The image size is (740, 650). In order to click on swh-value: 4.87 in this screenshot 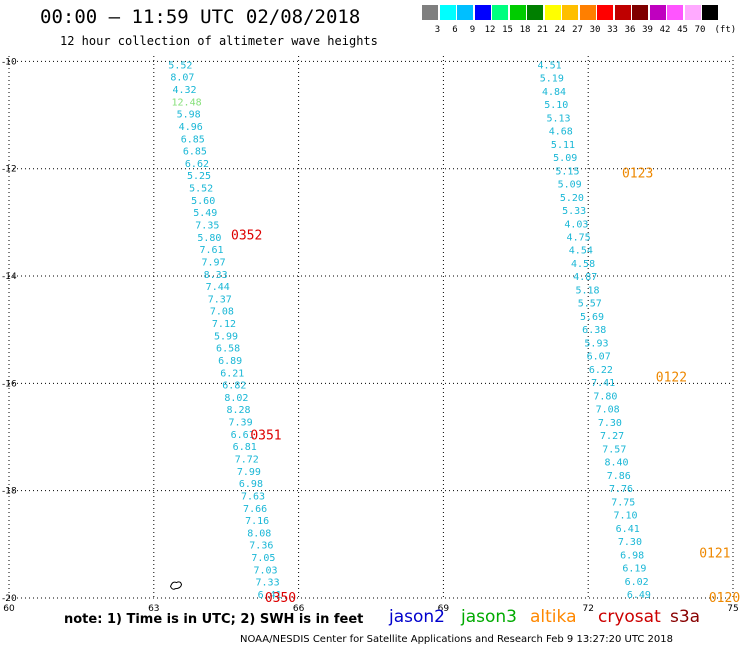, I will do `click(585, 277)`.